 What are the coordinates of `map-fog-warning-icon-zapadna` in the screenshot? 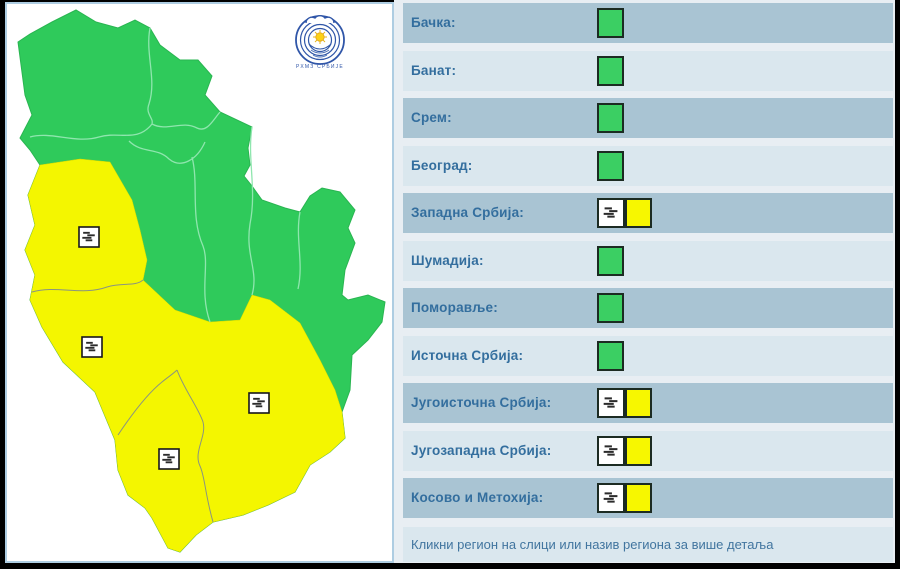 It's located at (89, 237).